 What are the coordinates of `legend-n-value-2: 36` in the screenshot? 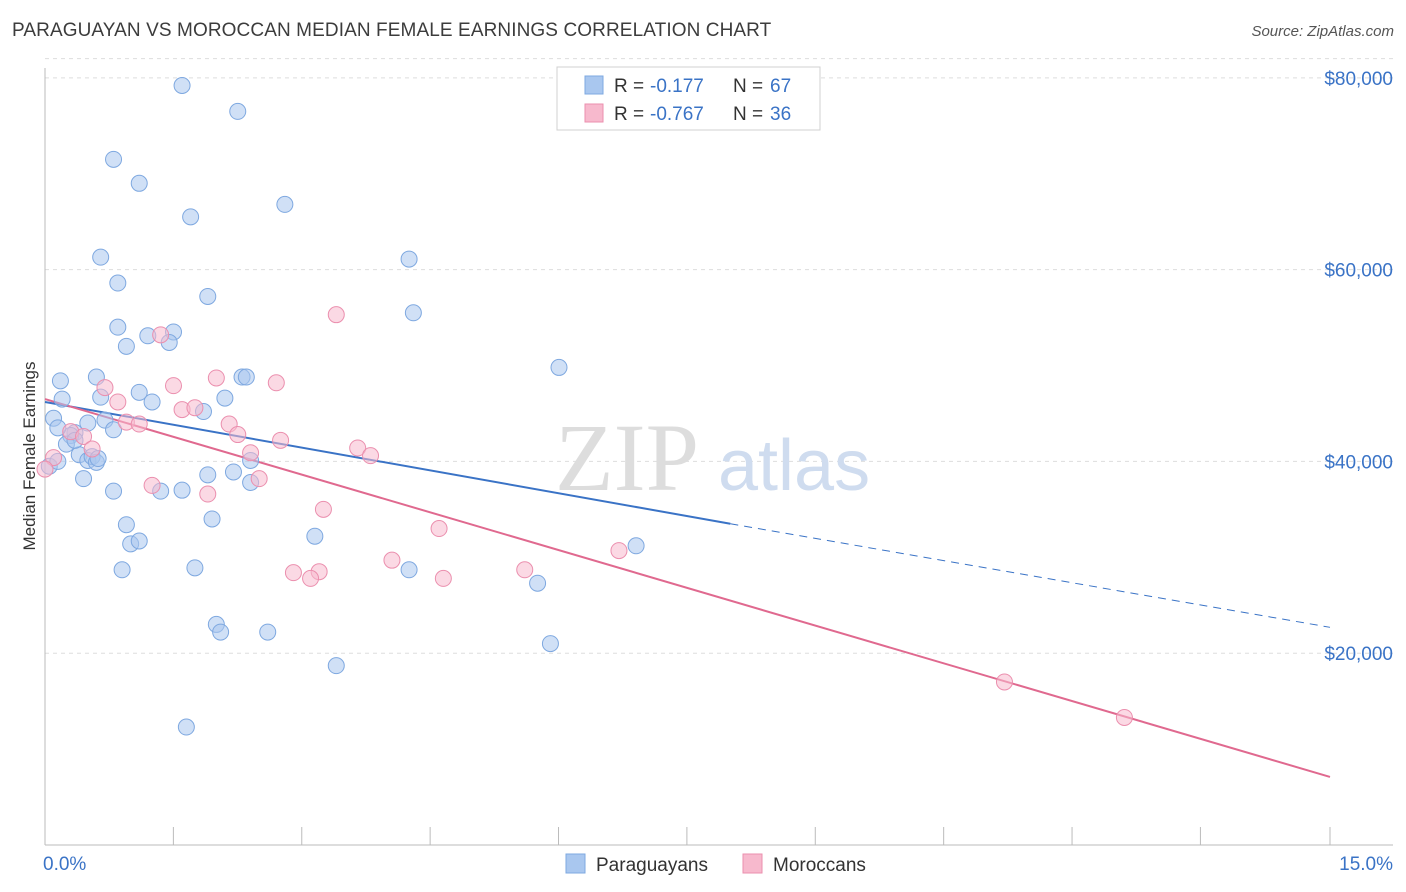 It's located at (780, 114).